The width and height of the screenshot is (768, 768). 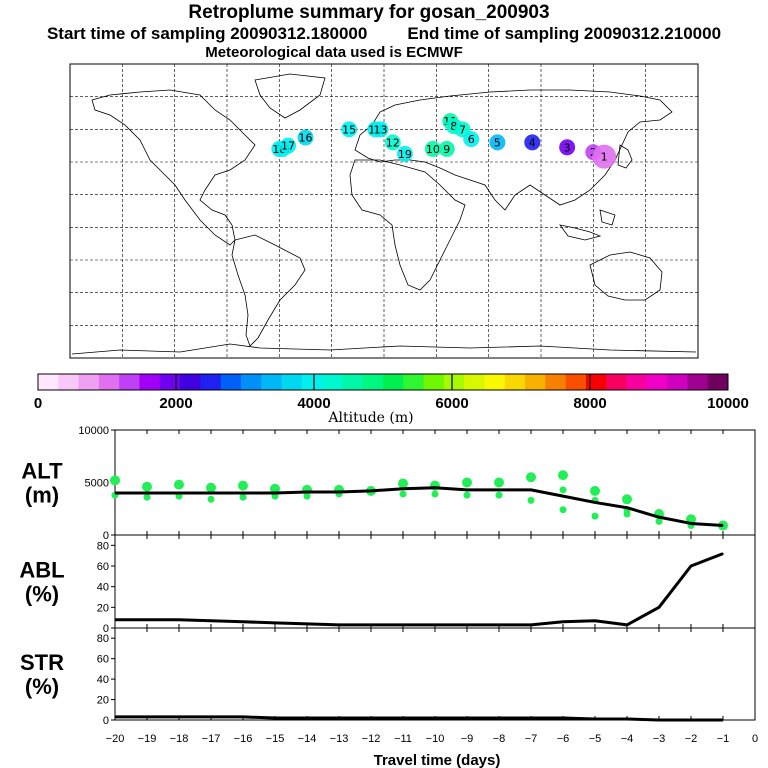 I want to click on x-tick-label: −5, so click(x=595, y=739).